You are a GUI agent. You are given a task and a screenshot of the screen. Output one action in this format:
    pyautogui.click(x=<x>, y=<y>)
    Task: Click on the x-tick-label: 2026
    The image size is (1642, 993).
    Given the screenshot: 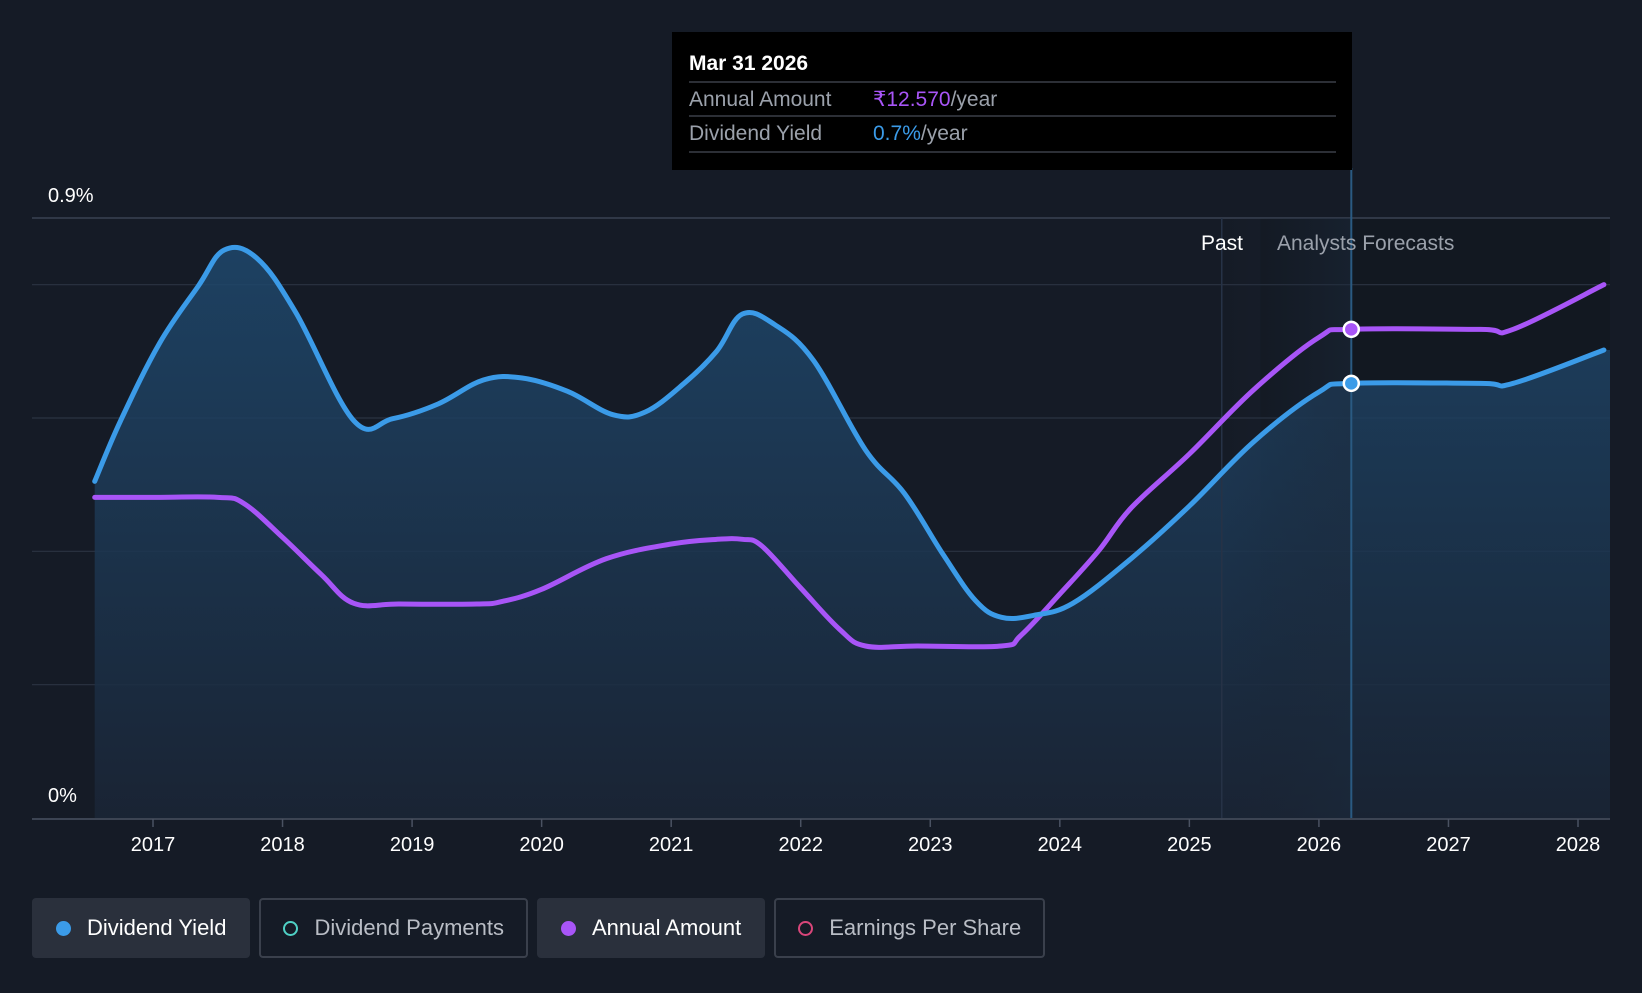 What is the action you would take?
    pyautogui.click(x=1319, y=845)
    